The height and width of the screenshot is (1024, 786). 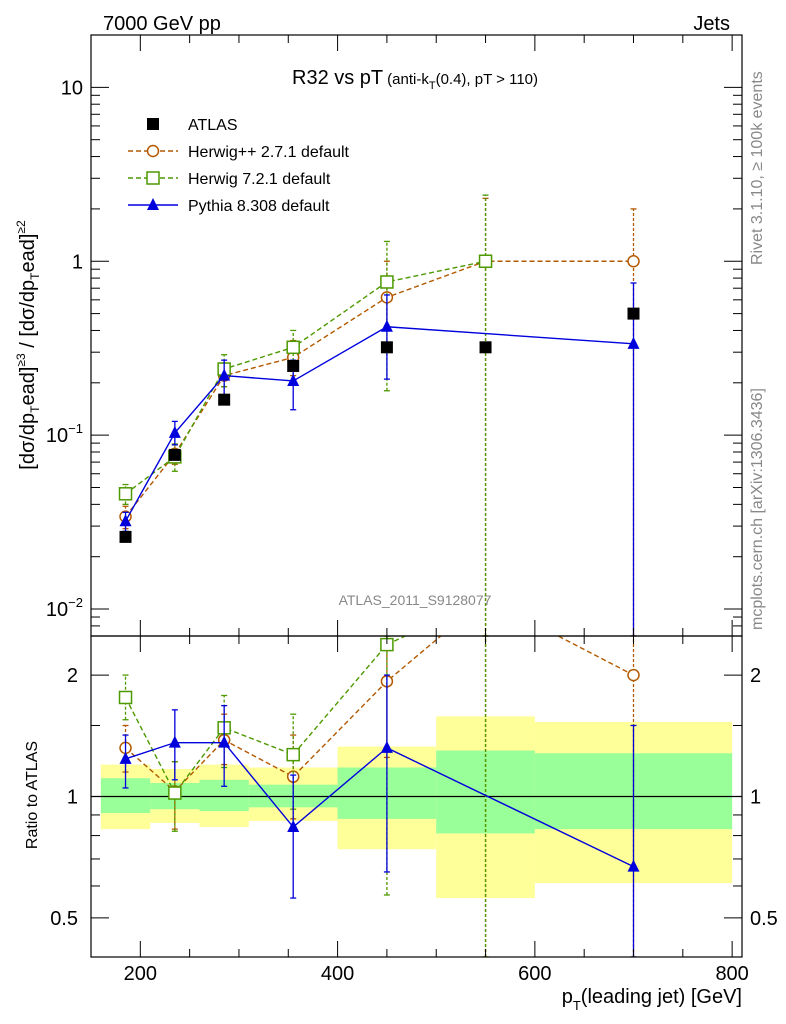 I want to click on y-tick-label: 1, so click(x=77, y=262).